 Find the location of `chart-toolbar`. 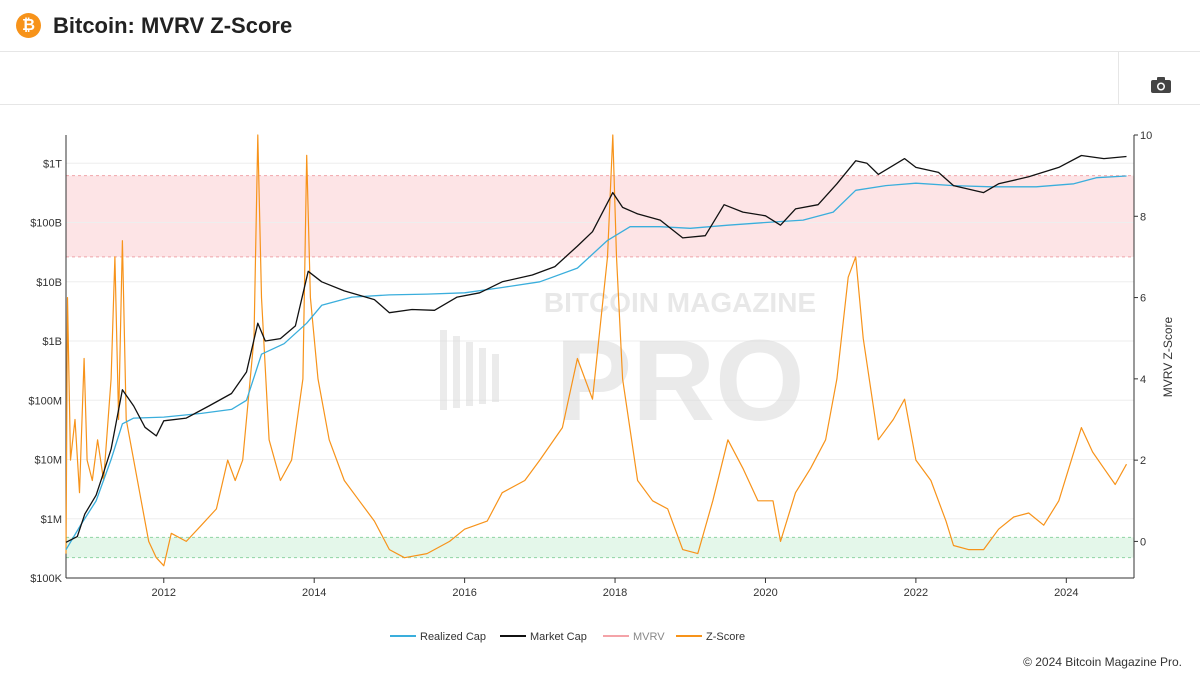

chart-toolbar is located at coordinates (600, 78).